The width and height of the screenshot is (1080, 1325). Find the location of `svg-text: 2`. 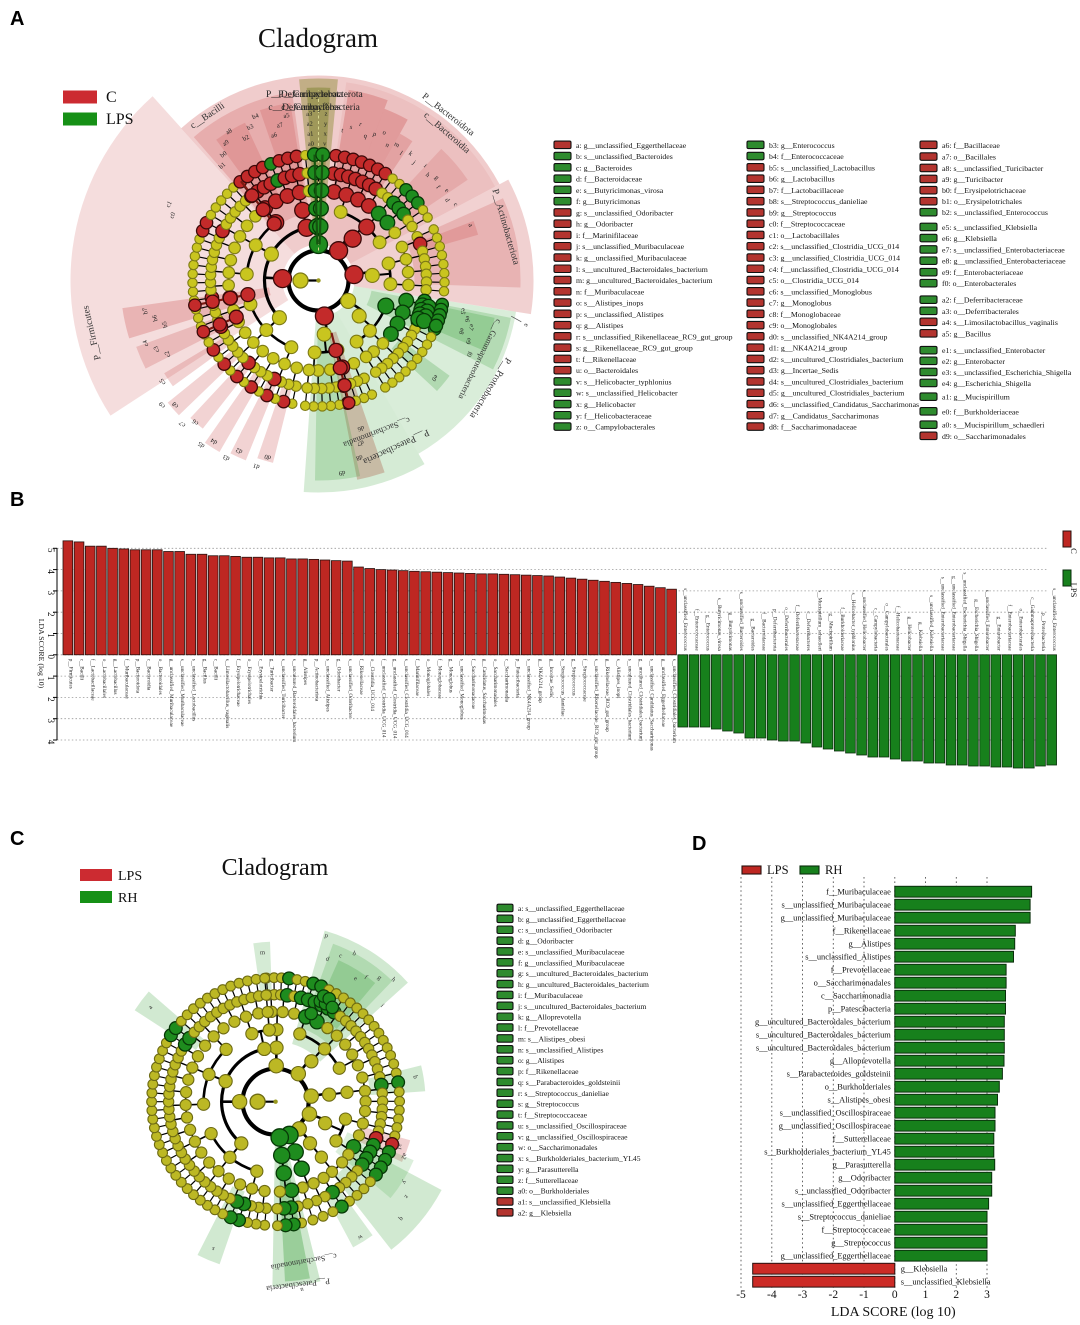

svg-text: 2 is located at coordinates (51, 614).